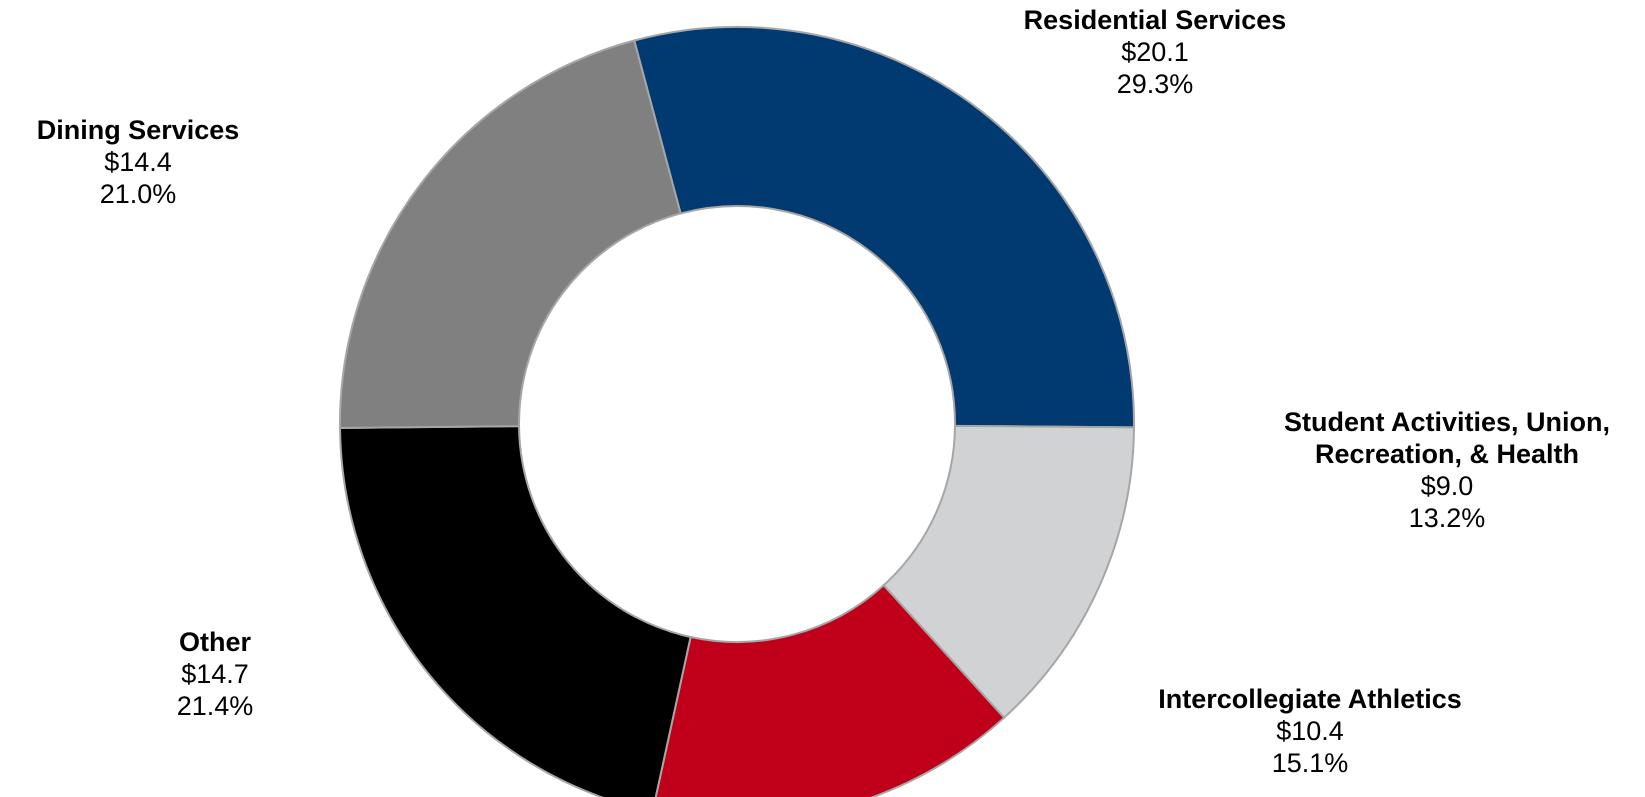 The width and height of the screenshot is (1645, 797). I want to click on slice-value: $9.0, so click(1447, 486).